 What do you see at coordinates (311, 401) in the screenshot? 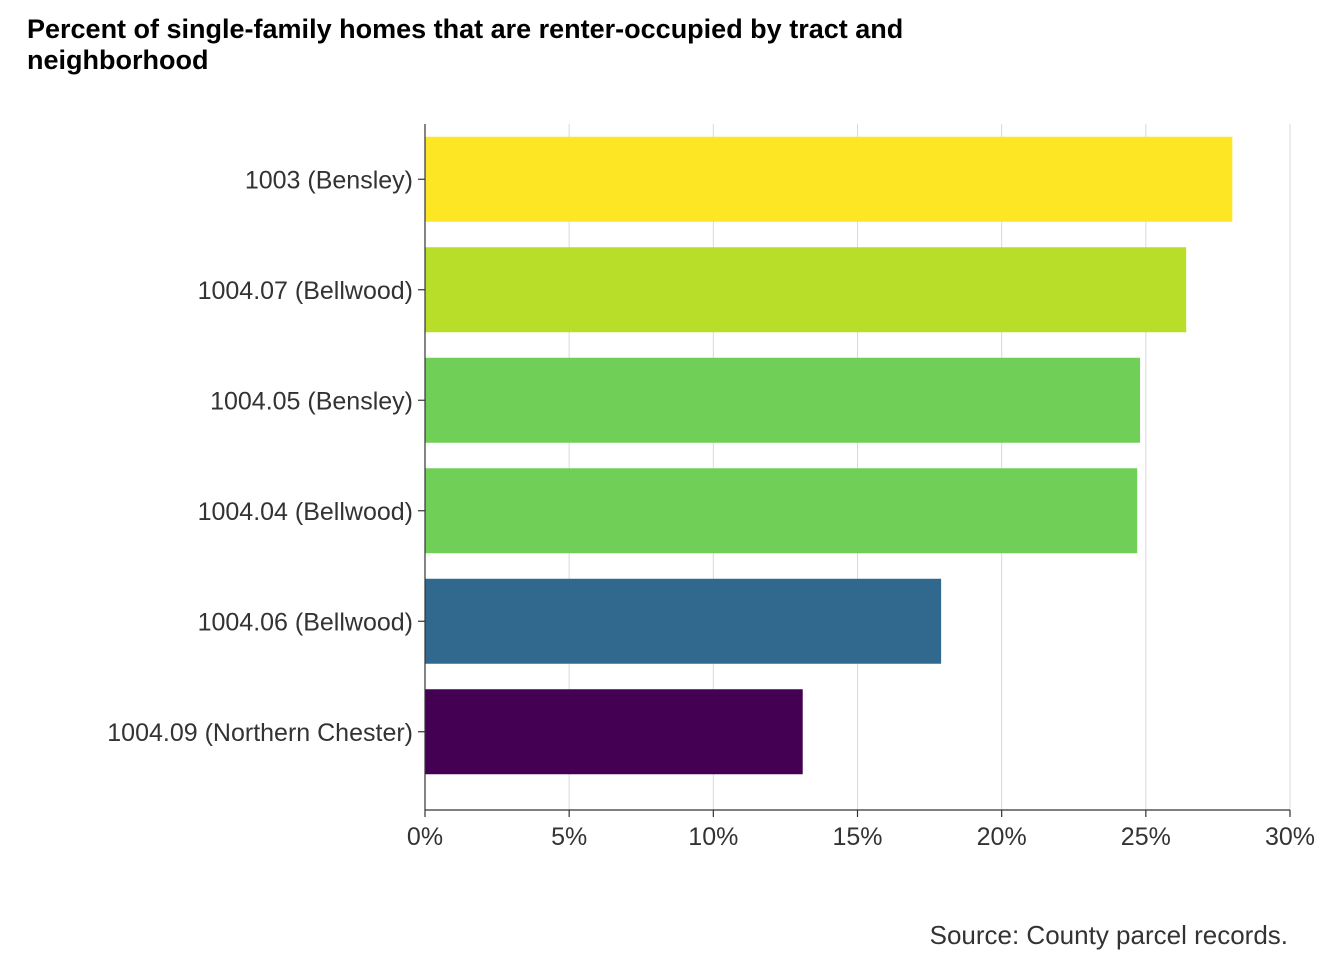
I see `y-category-label: 1004.05 (Bensley)` at bounding box center [311, 401].